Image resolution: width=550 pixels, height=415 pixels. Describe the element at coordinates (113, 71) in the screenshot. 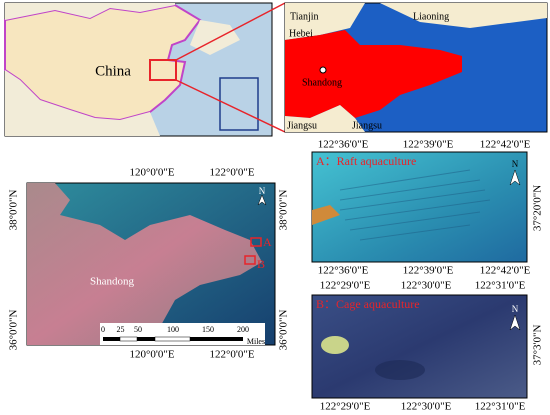

I see `china-label: China` at that location.